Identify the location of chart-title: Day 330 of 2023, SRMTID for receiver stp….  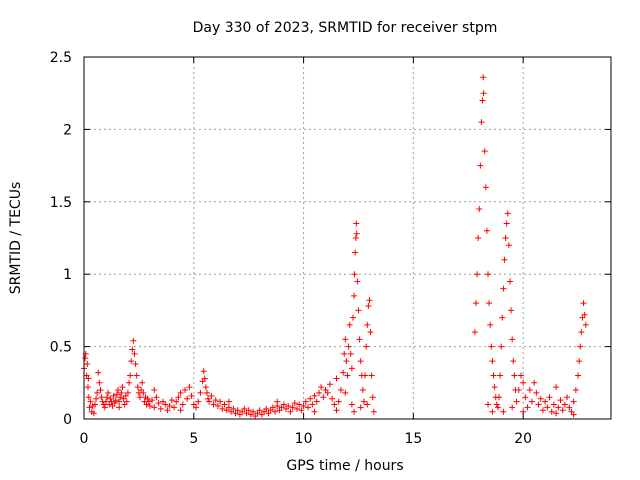
(345, 28).